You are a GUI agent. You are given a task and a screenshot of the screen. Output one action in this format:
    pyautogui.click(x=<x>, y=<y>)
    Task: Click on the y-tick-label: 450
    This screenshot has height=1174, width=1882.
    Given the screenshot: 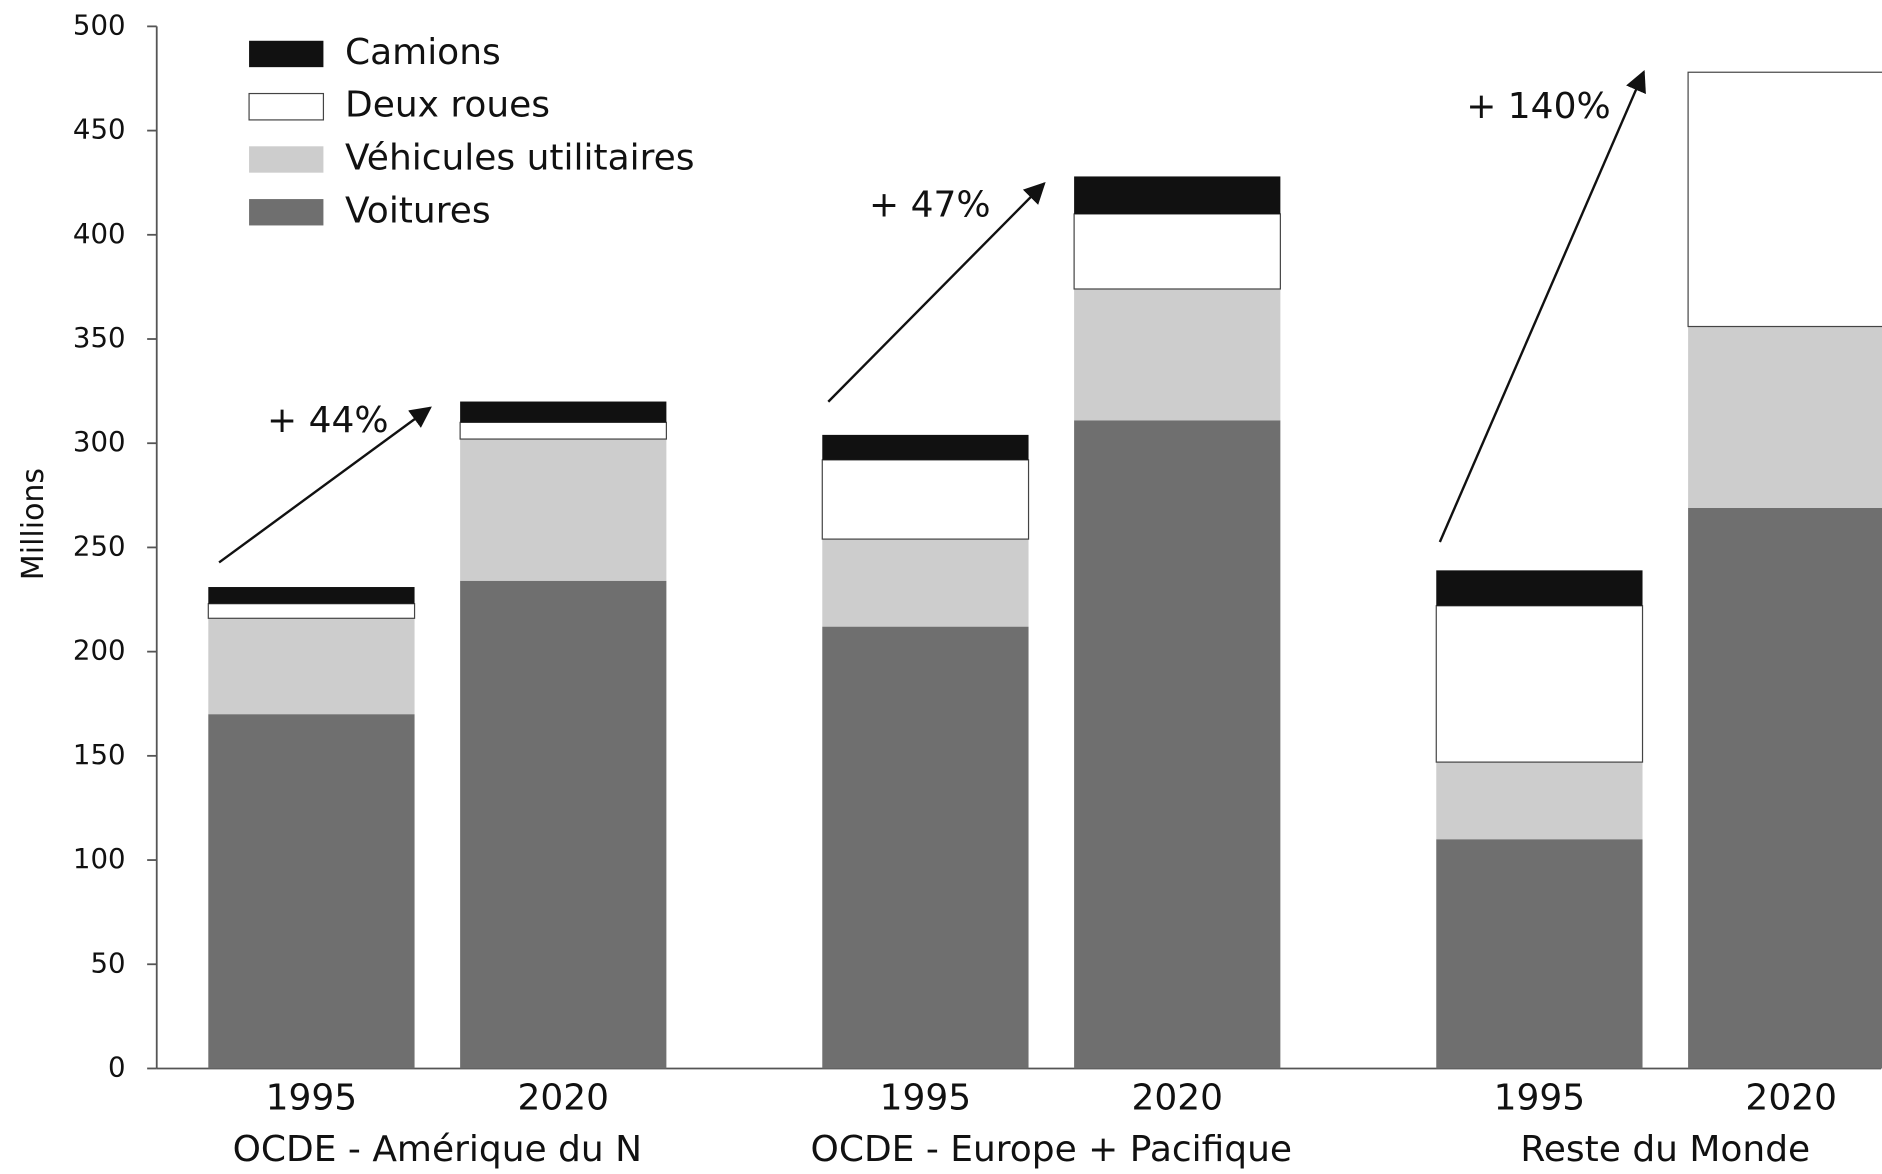 What is the action you would take?
    pyautogui.click(x=99, y=129)
    